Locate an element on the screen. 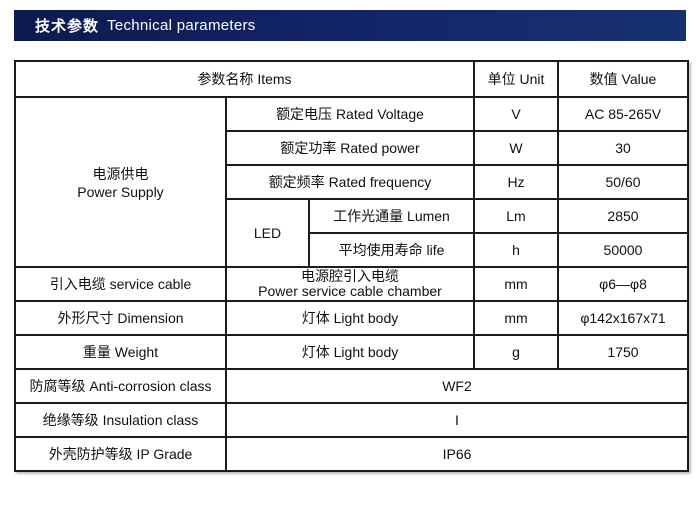 The height and width of the screenshot is (519, 700). row-insulation: 绝缘等级 Insulation class I is located at coordinates (351, 420).